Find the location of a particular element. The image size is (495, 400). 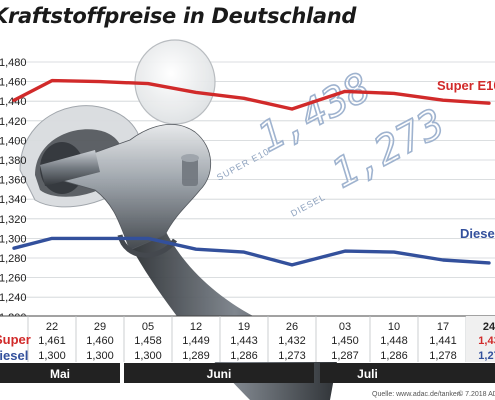

super-value-label: 1,461 is located at coordinates (52, 341).